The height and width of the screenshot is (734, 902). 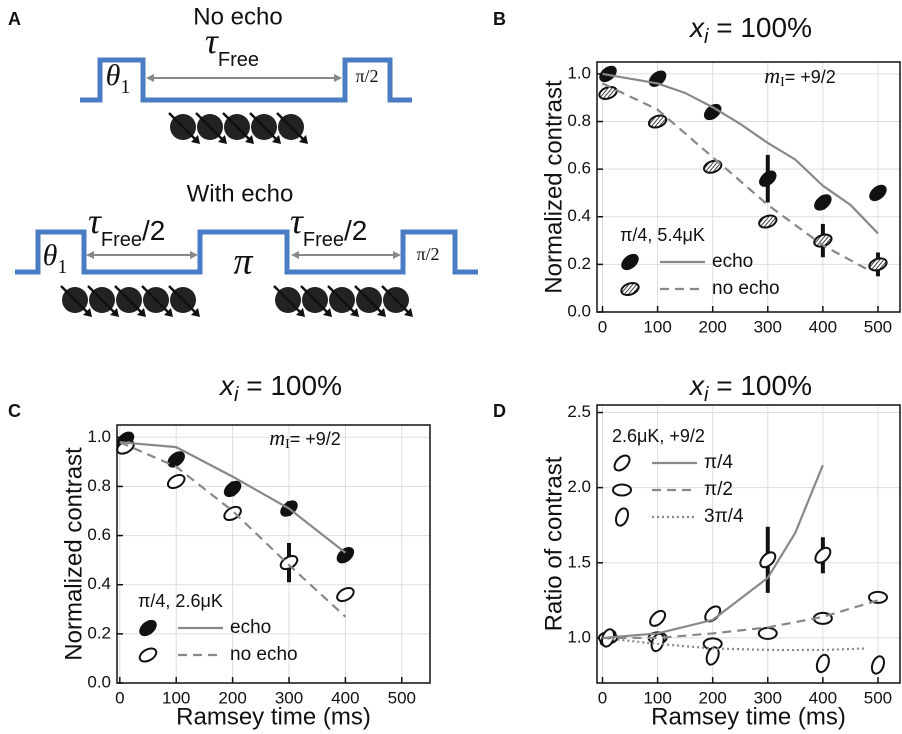 What do you see at coordinates (126, 226) in the screenshot?
I see `tau: τFree/2` at bounding box center [126, 226].